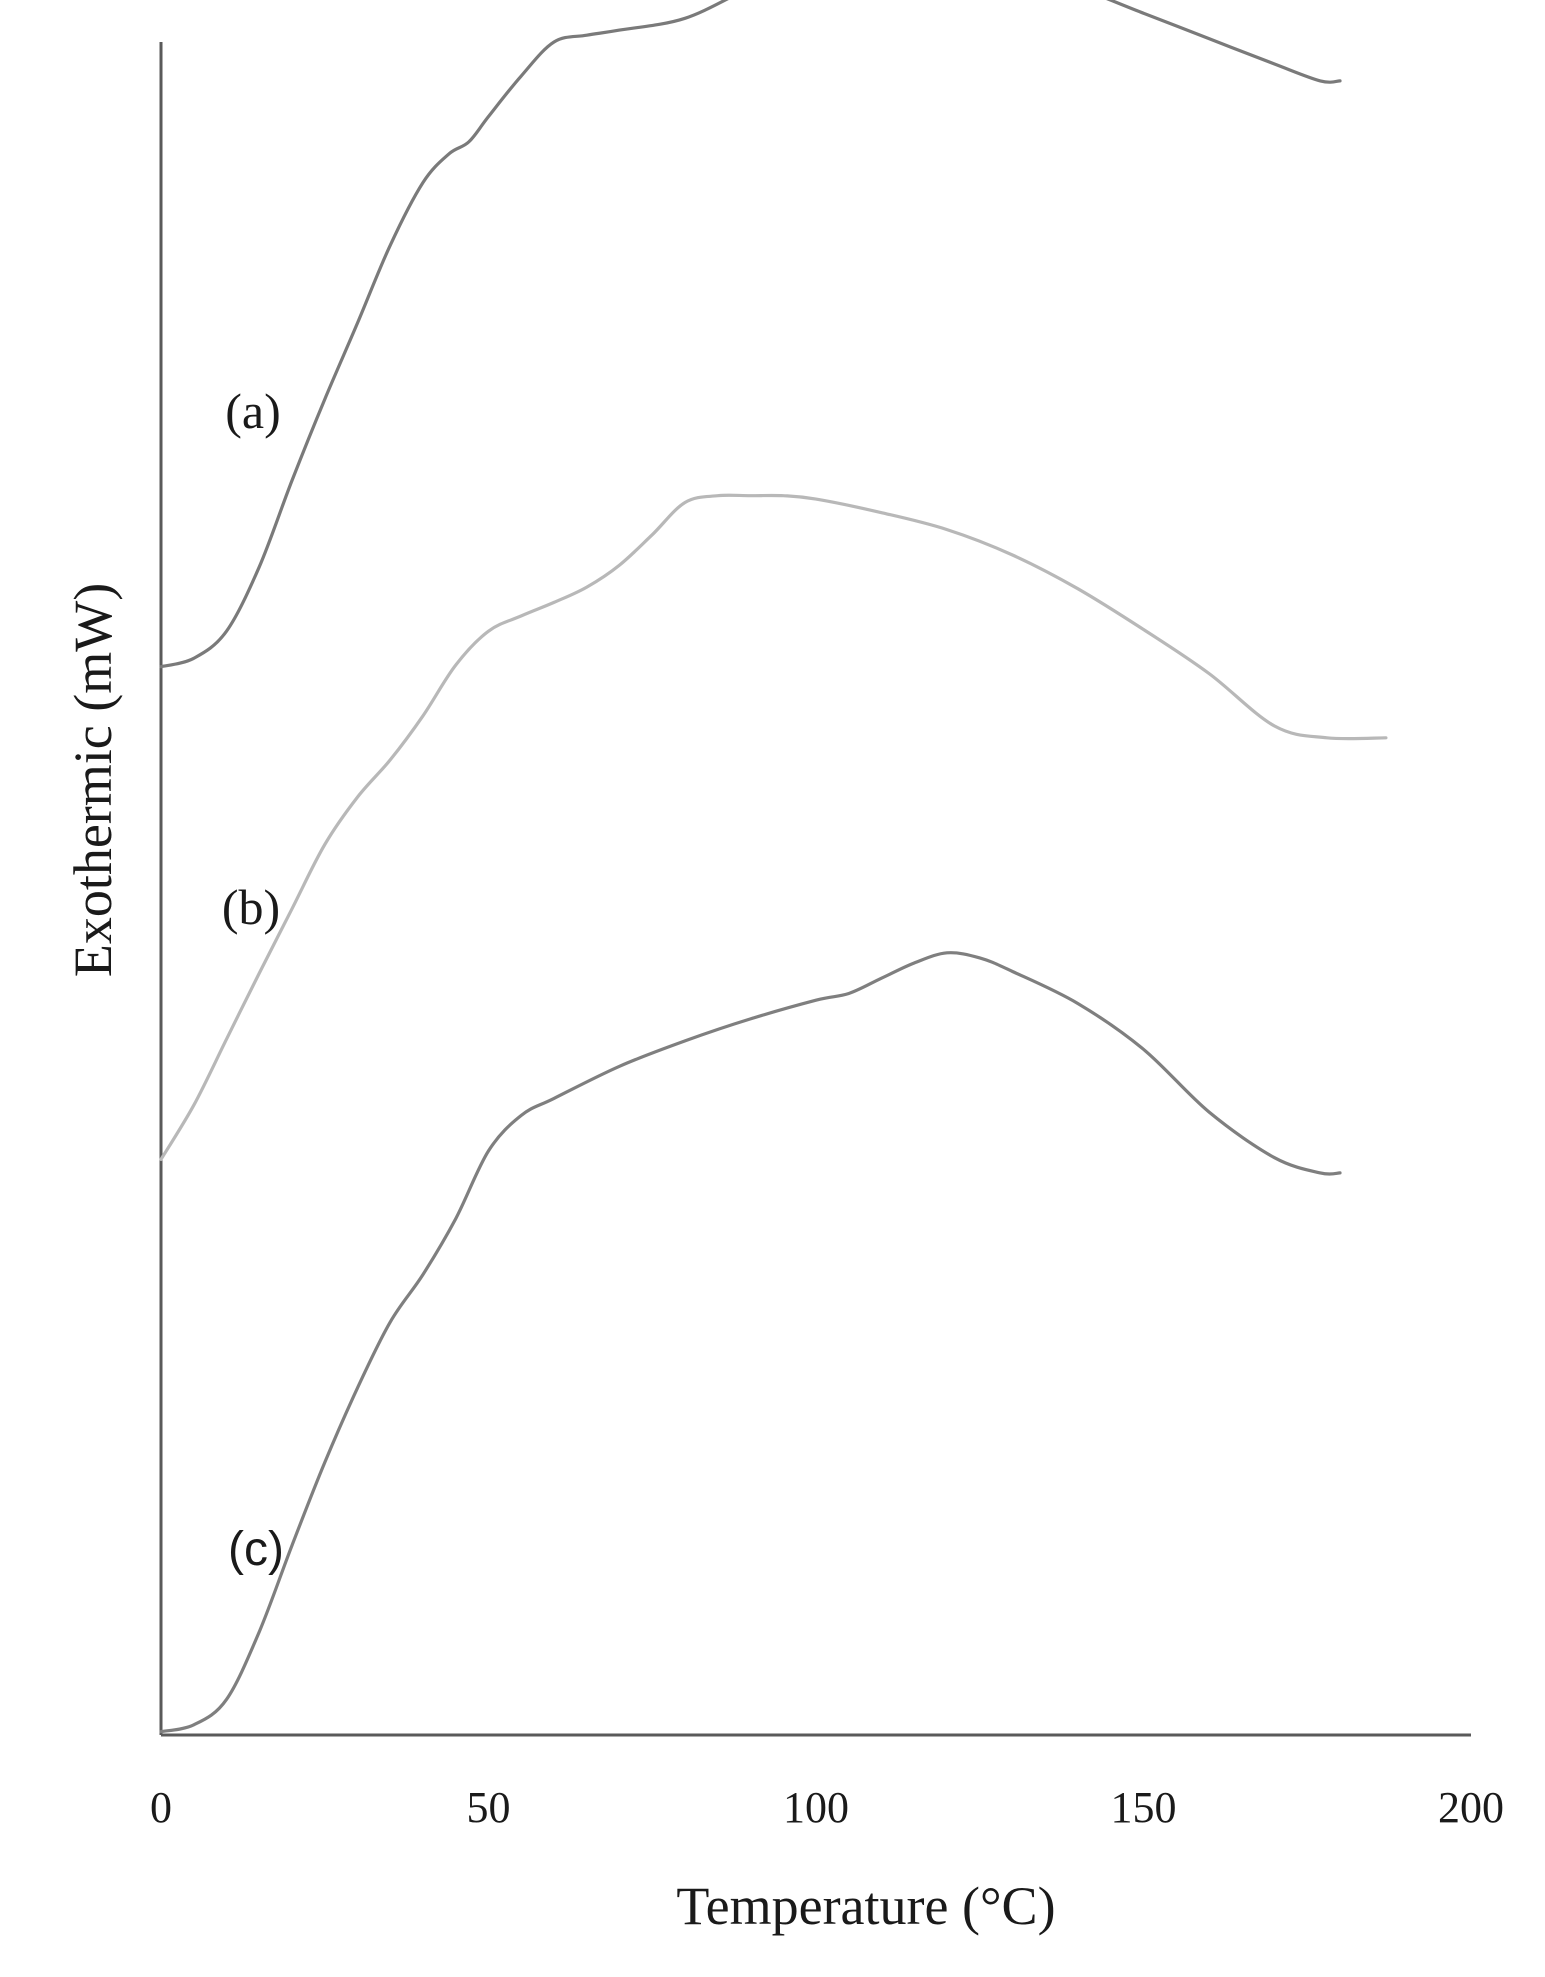  I want to click on x-tick-labels: 0 50 100 150 200, so click(827, 1807).